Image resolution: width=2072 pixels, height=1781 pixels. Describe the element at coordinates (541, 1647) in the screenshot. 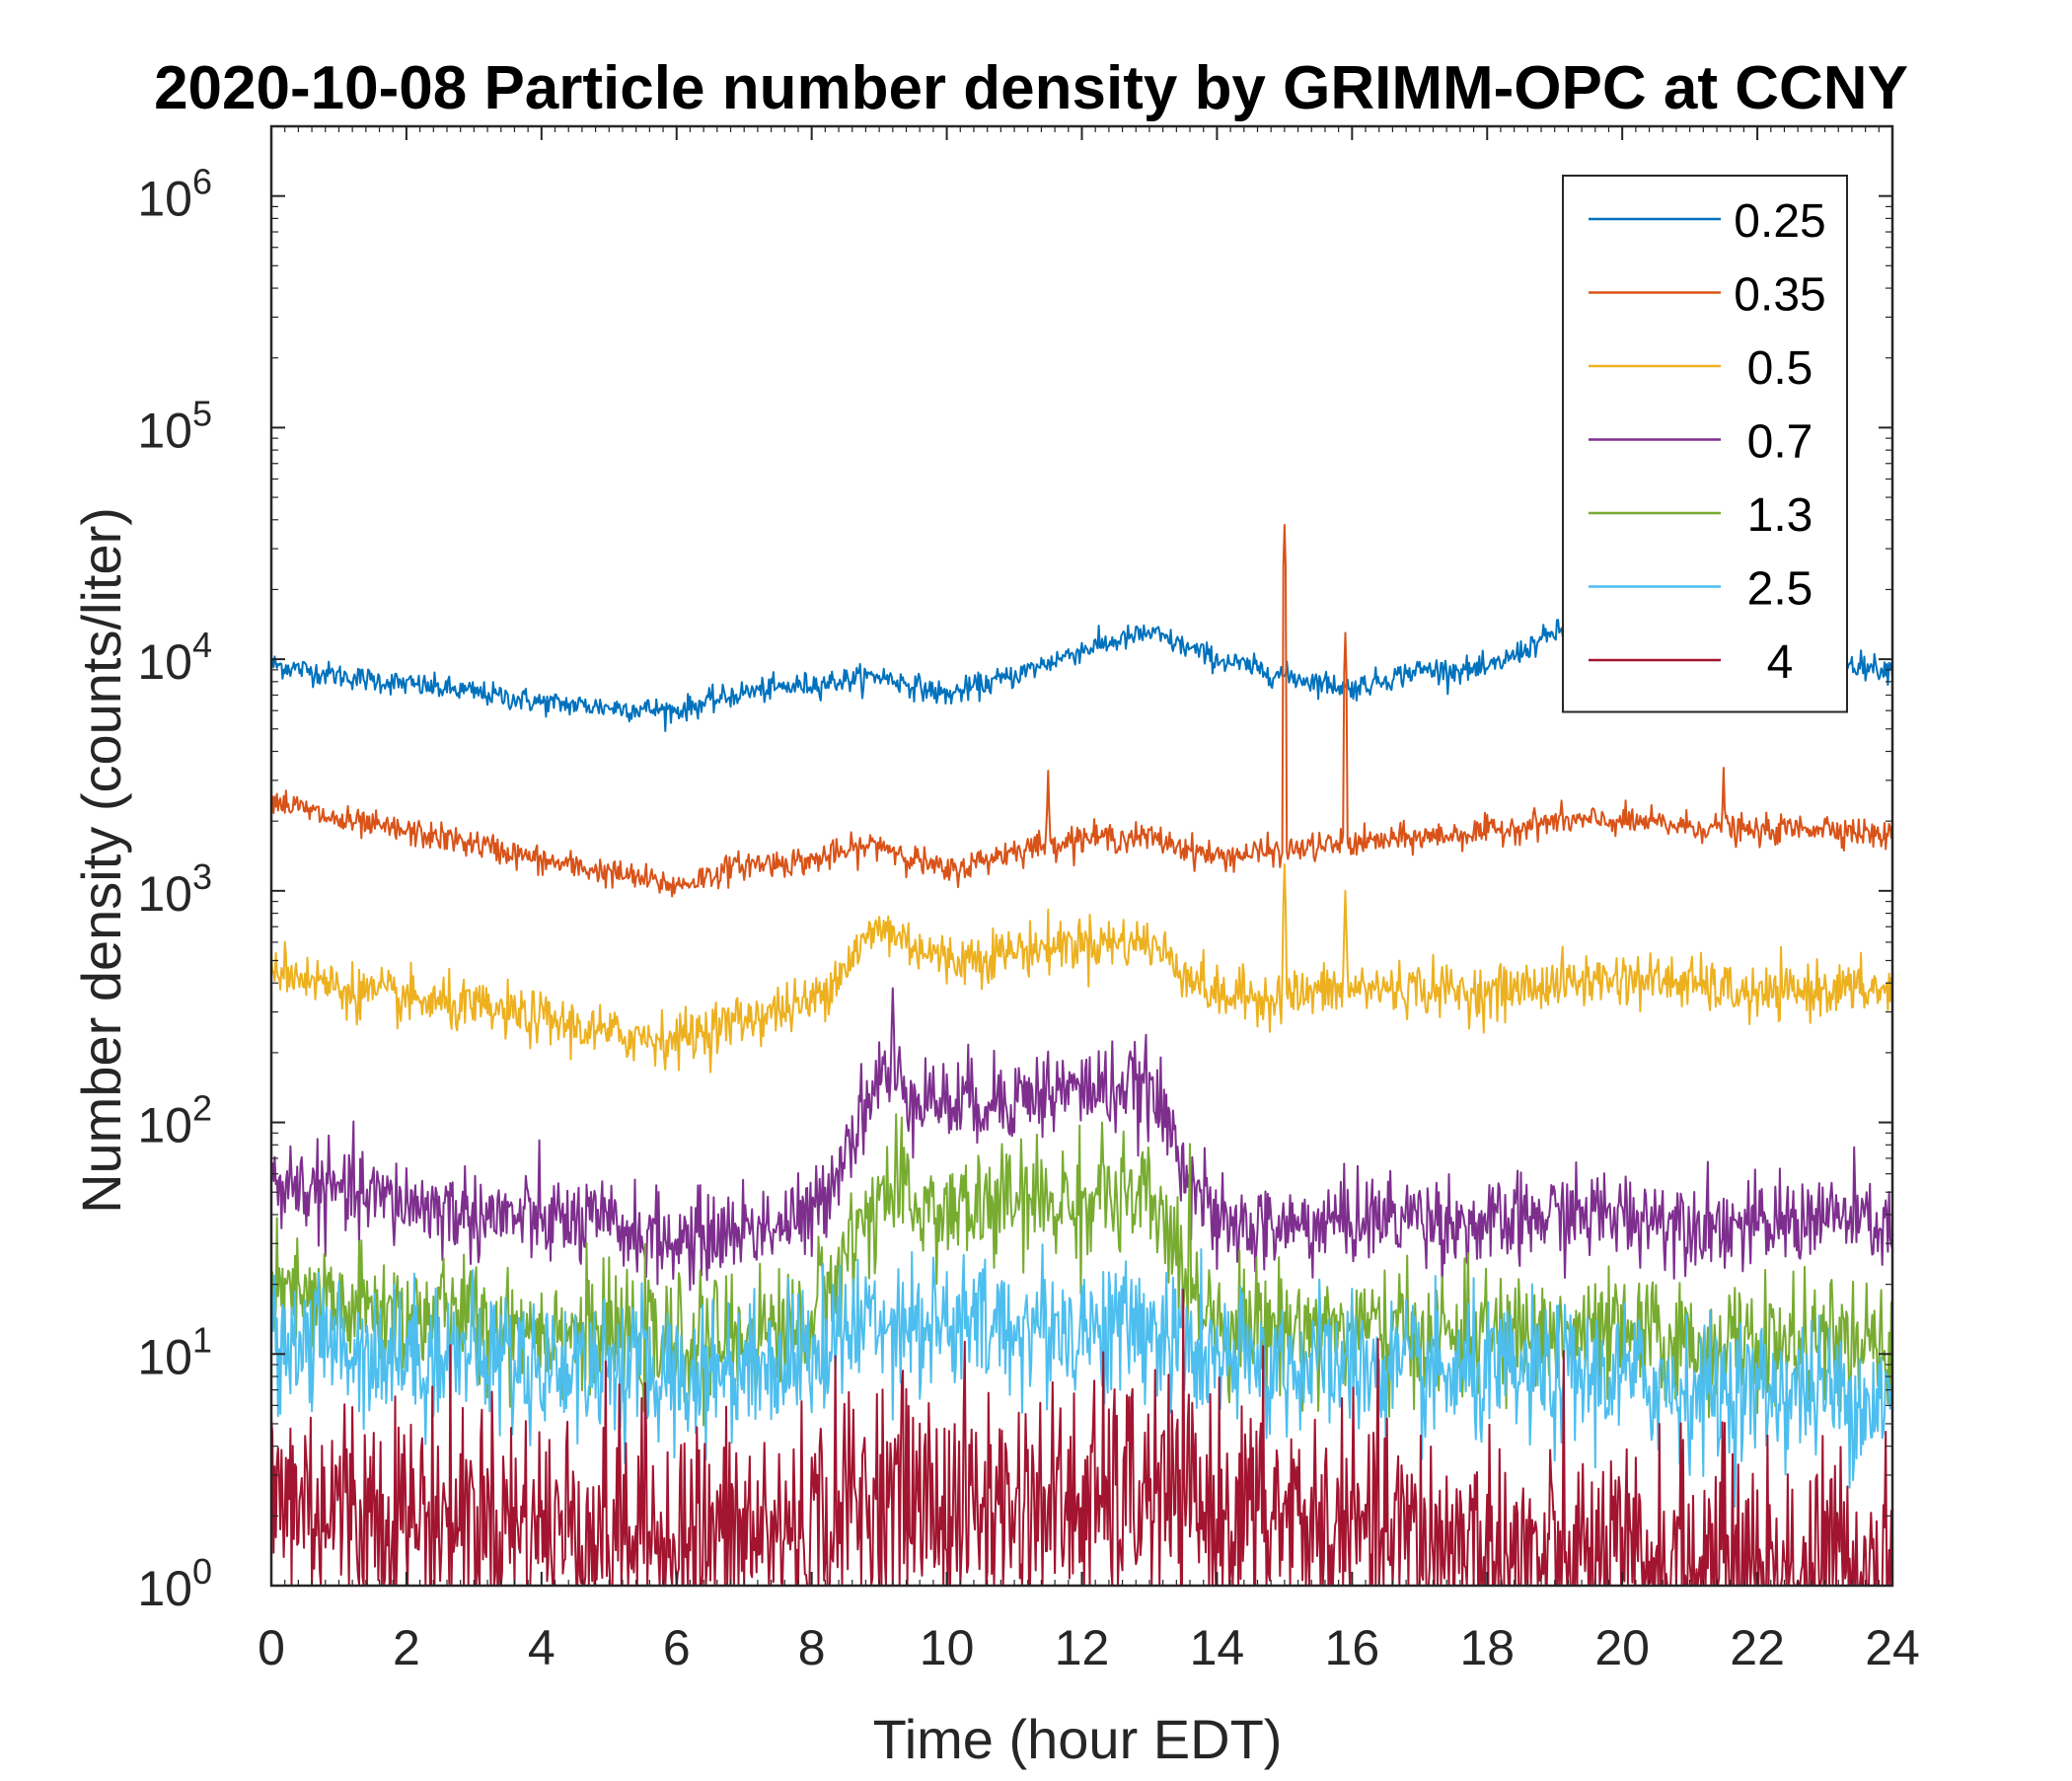

I see `x-tick-label-4: 4` at that location.